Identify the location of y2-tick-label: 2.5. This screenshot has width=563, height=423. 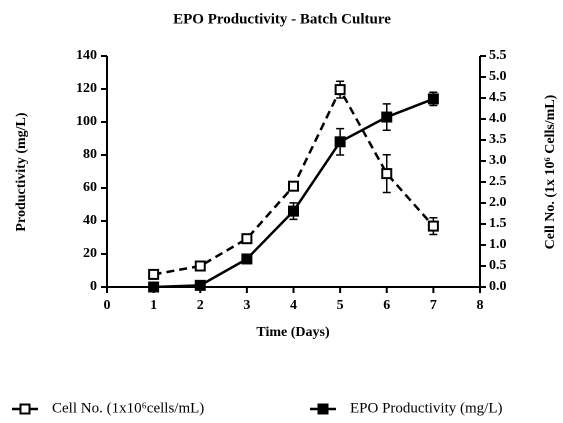
(498, 181).